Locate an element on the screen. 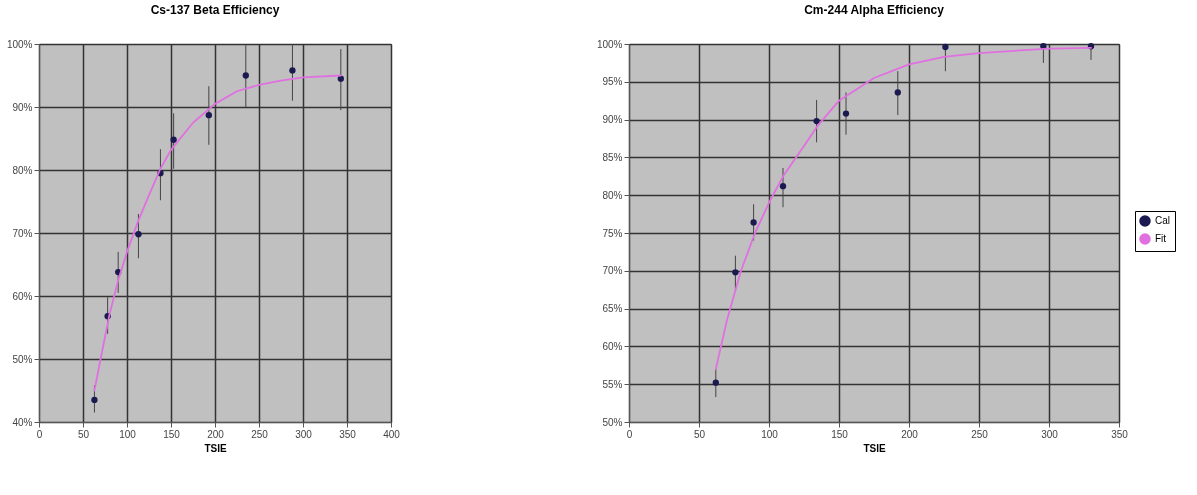  line-series is located at coordinates (217, 233).